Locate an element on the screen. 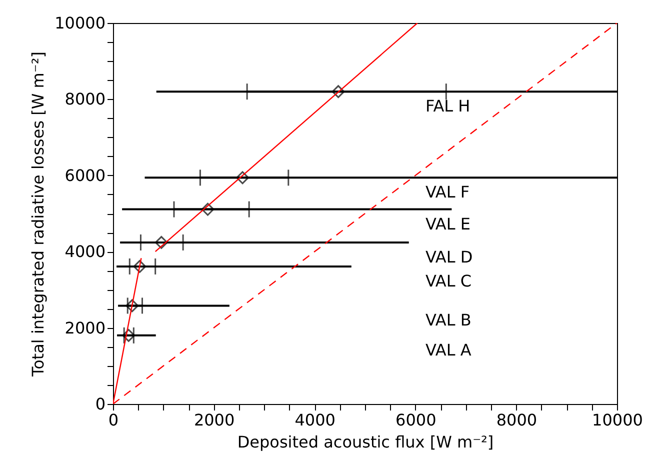 The image size is (649, 468). annotation: VAL E is located at coordinates (447, 224).